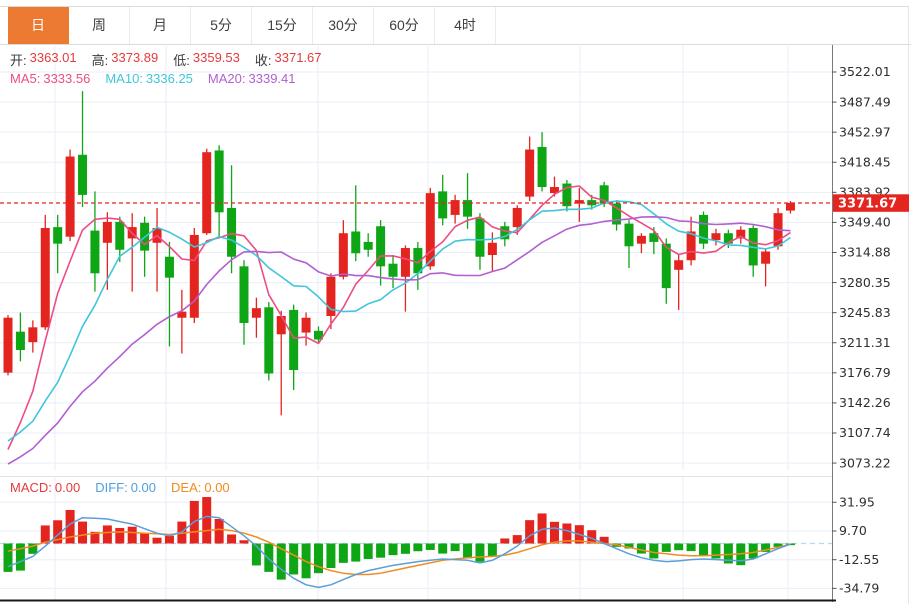 The width and height of the screenshot is (911, 605). I want to click on svg-text: 3245.83, so click(865, 312).